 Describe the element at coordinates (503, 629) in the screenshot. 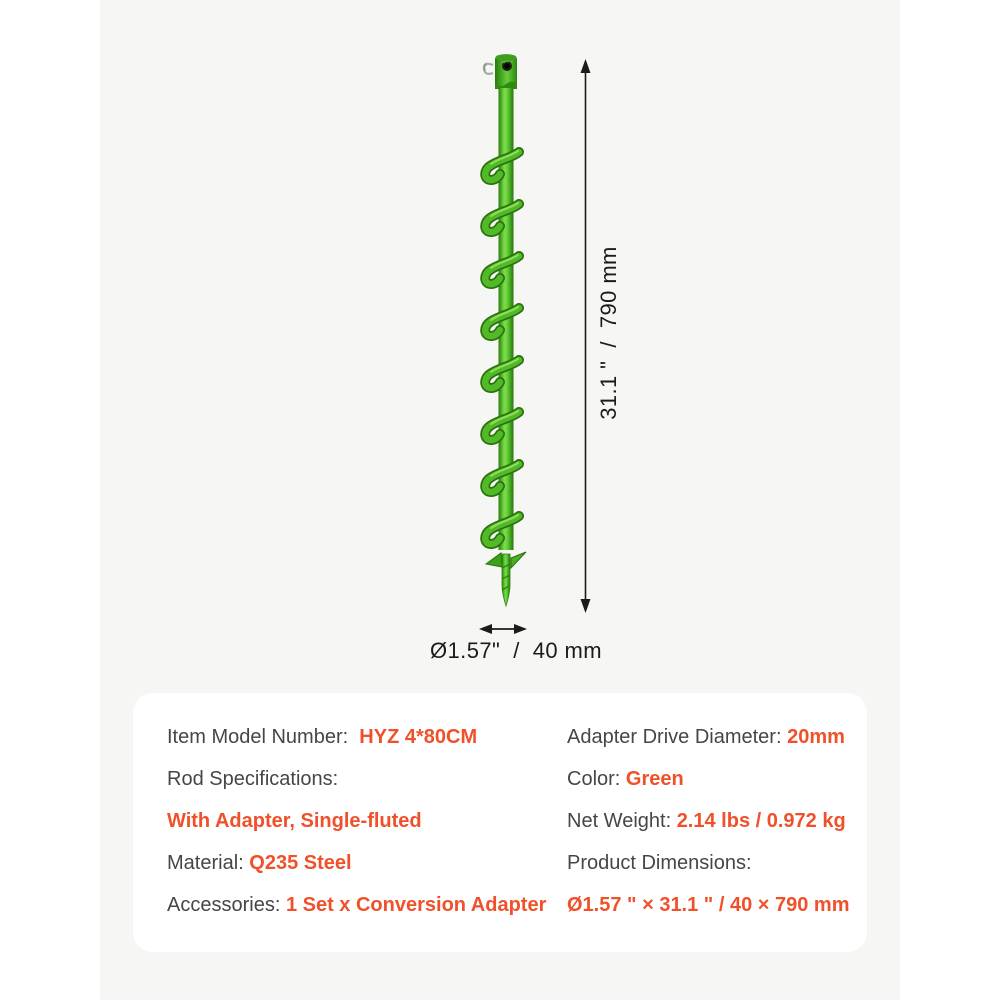

I see `diameter-dimension-arrow` at that location.